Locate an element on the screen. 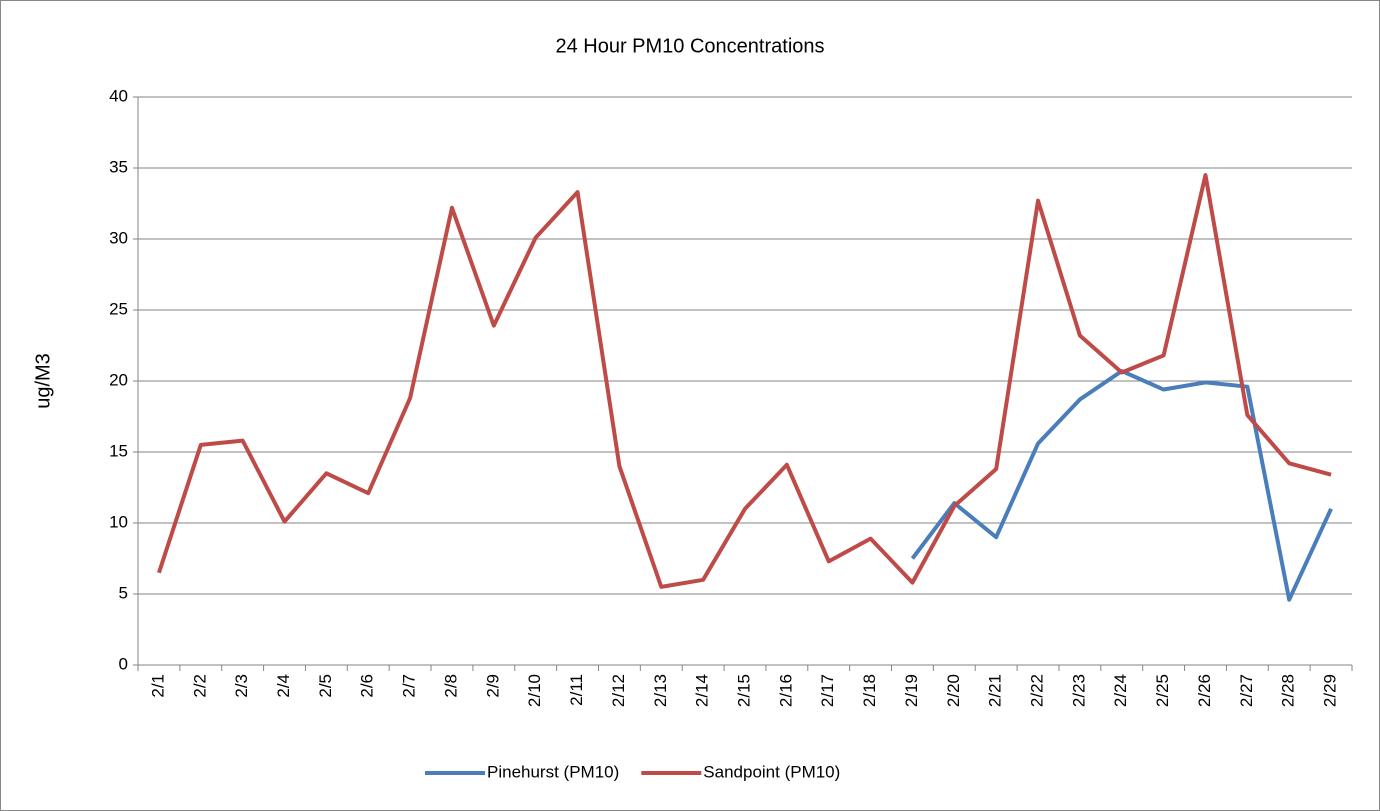 Image resolution: width=1380 pixels, height=811 pixels. x-tick-label: 2/20 is located at coordinates (953, 690).